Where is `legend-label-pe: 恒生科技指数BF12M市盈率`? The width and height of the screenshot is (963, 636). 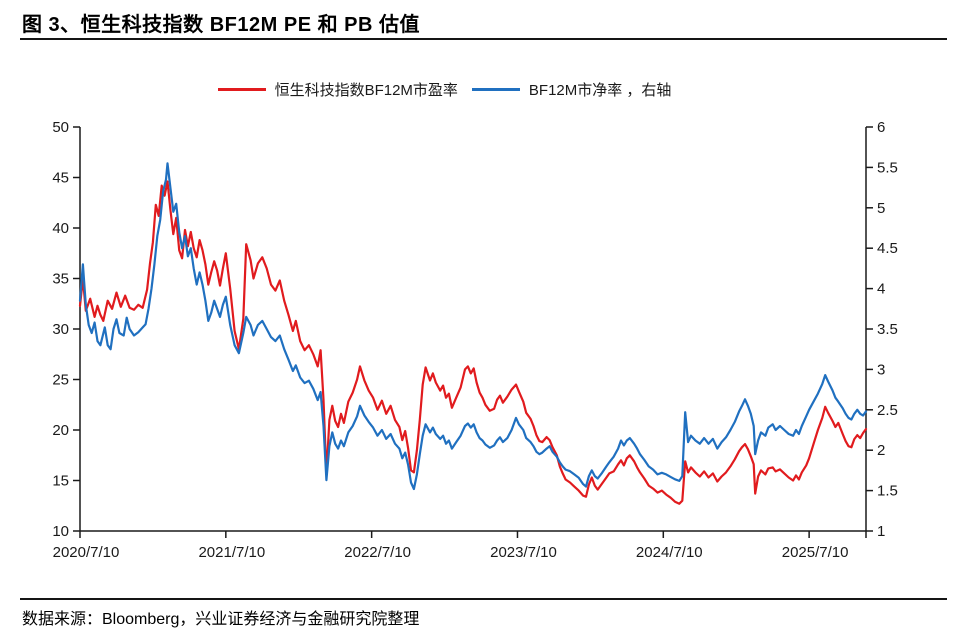 legend-label-pe: 恒生科技指数BF12M市盈率 is located at coordinates (366, 90).